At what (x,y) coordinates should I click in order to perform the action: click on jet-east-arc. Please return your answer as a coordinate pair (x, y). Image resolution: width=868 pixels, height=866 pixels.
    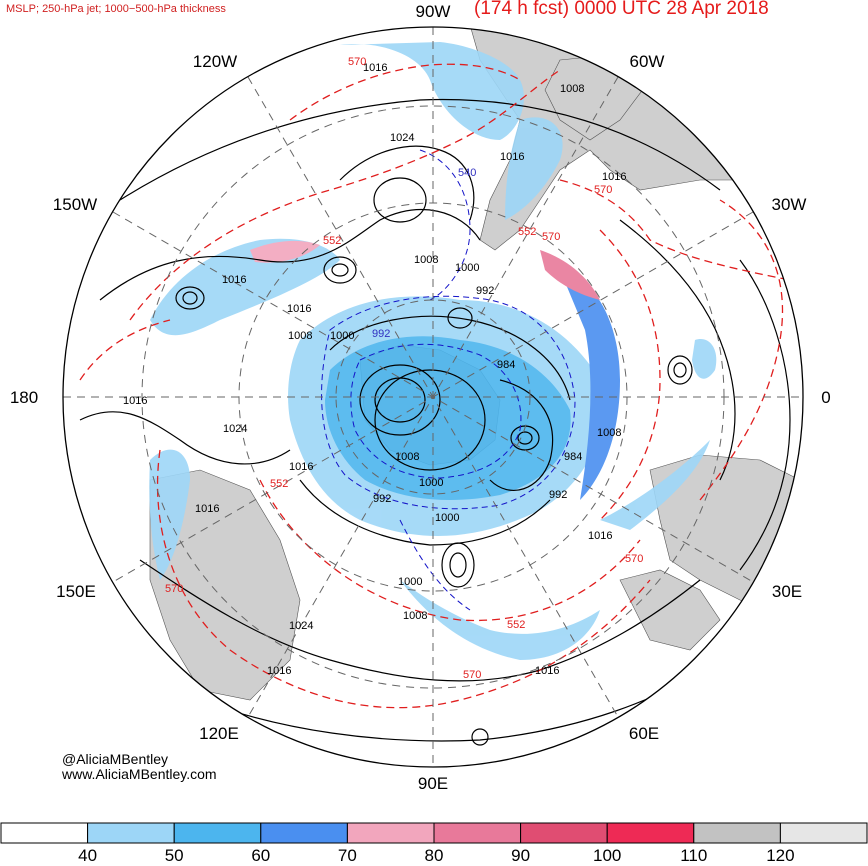
    Looking at the image, I should click on (590, 385).